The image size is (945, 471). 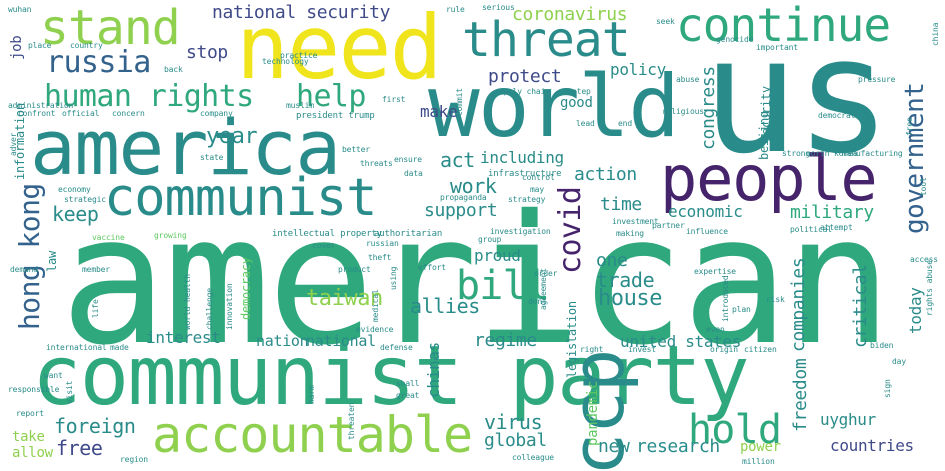 I want to click on word-intellectual-property: intellectual property, so click(x=327, y=234).